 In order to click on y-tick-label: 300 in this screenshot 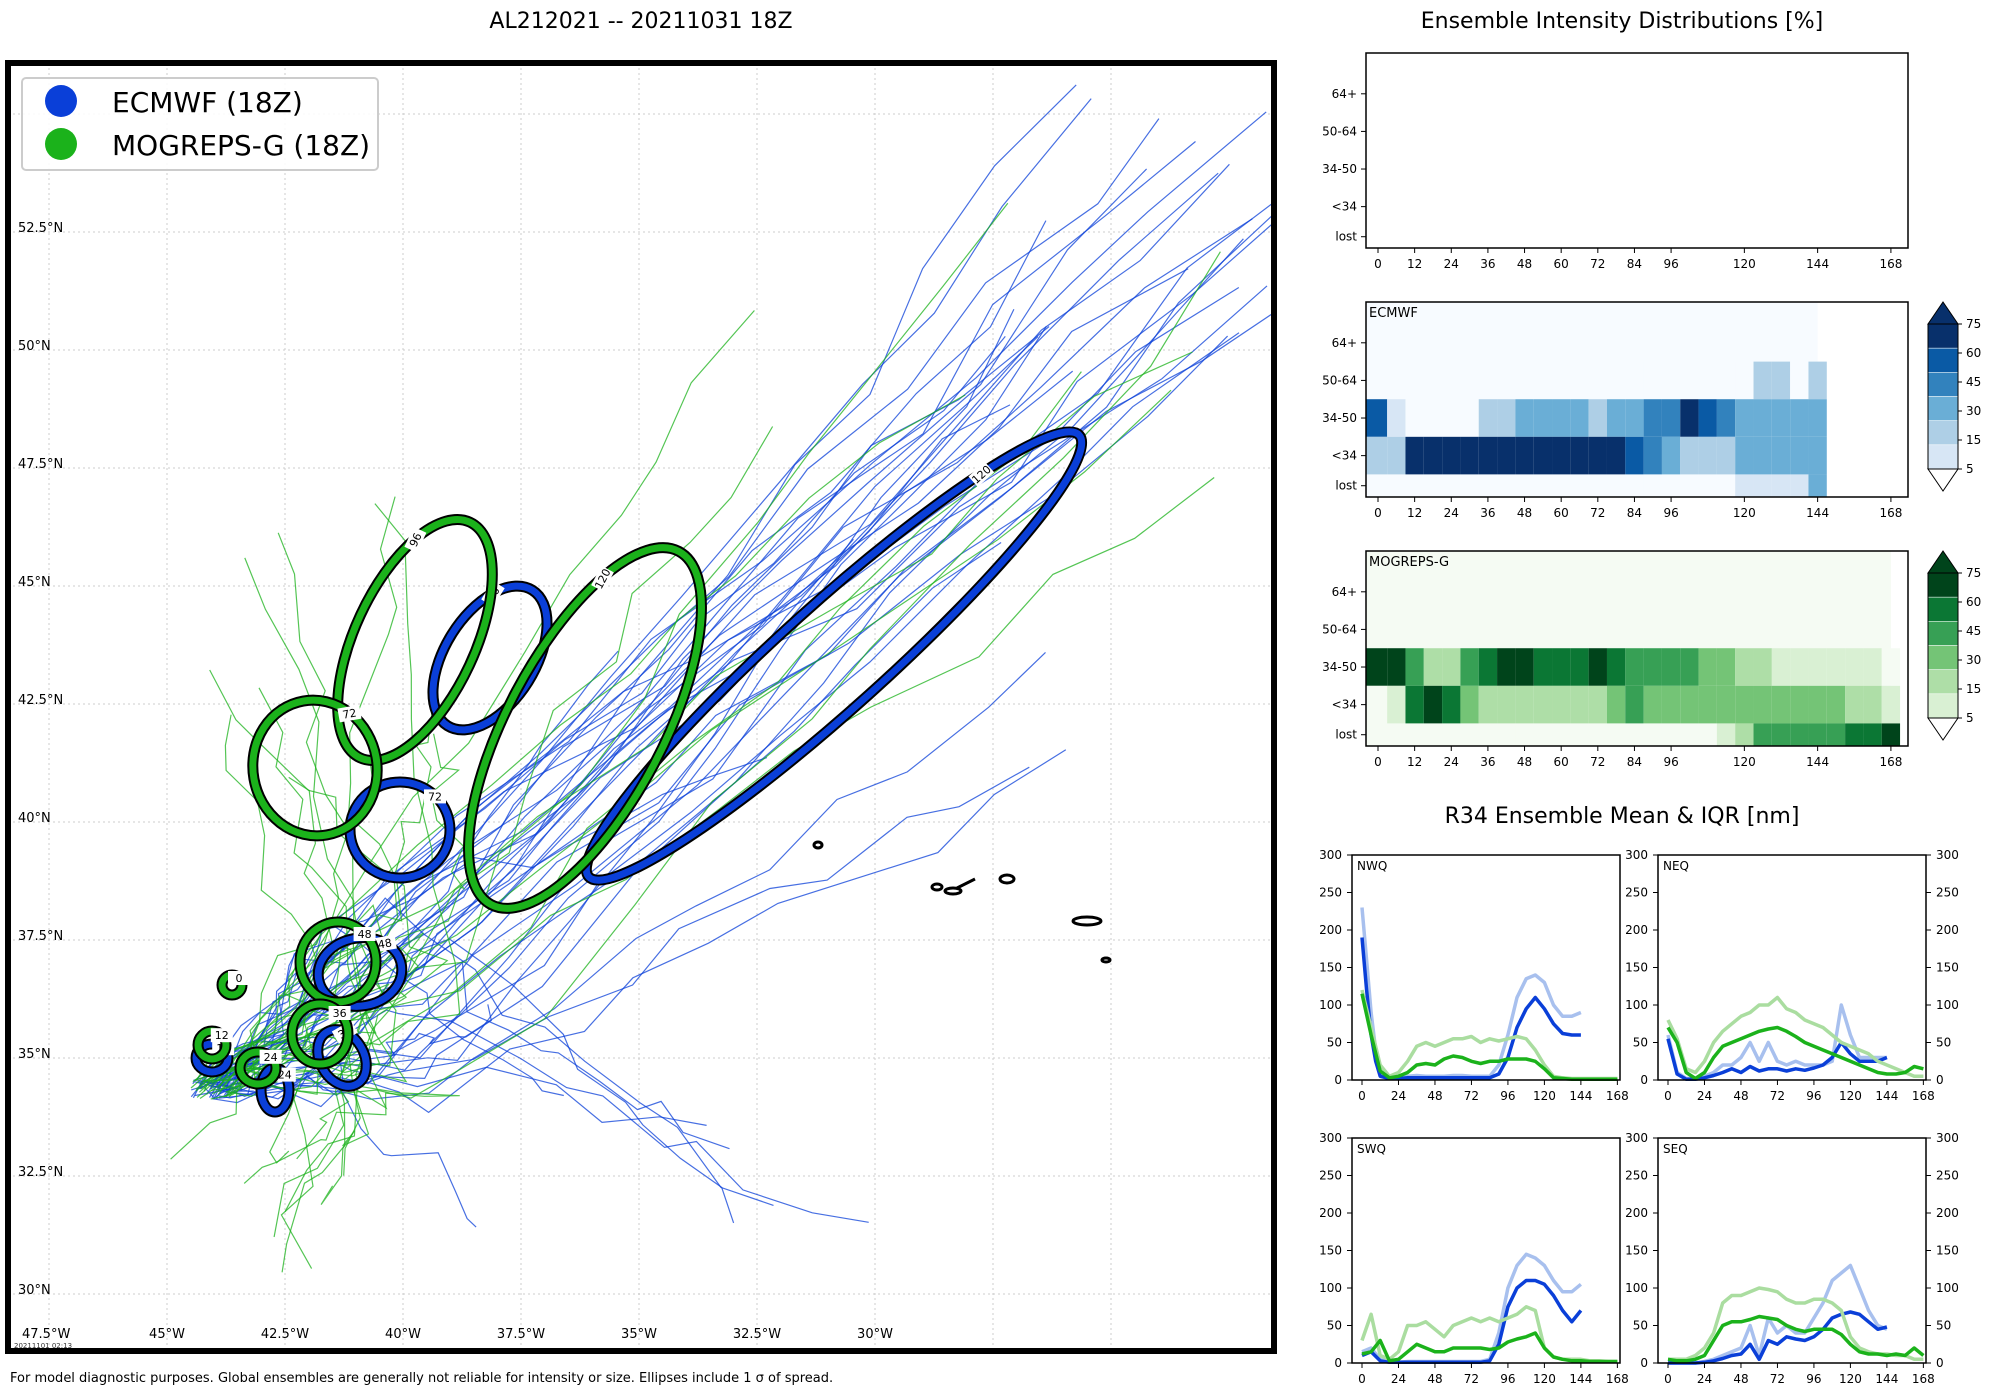, I will do `click(1636, 1138)`.